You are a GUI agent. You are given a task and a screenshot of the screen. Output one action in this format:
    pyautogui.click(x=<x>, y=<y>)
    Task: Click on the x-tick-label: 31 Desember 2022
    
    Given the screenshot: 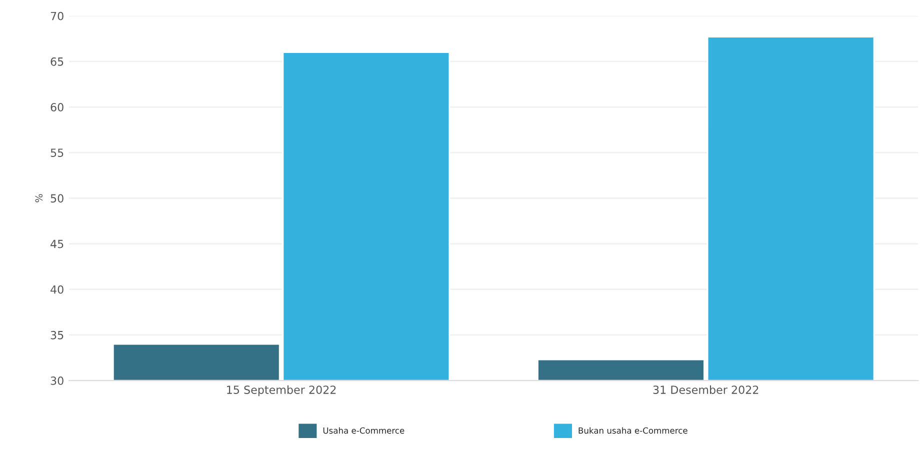 What is the action you would take?
    pyautogui.click(x=705, y=389)
    